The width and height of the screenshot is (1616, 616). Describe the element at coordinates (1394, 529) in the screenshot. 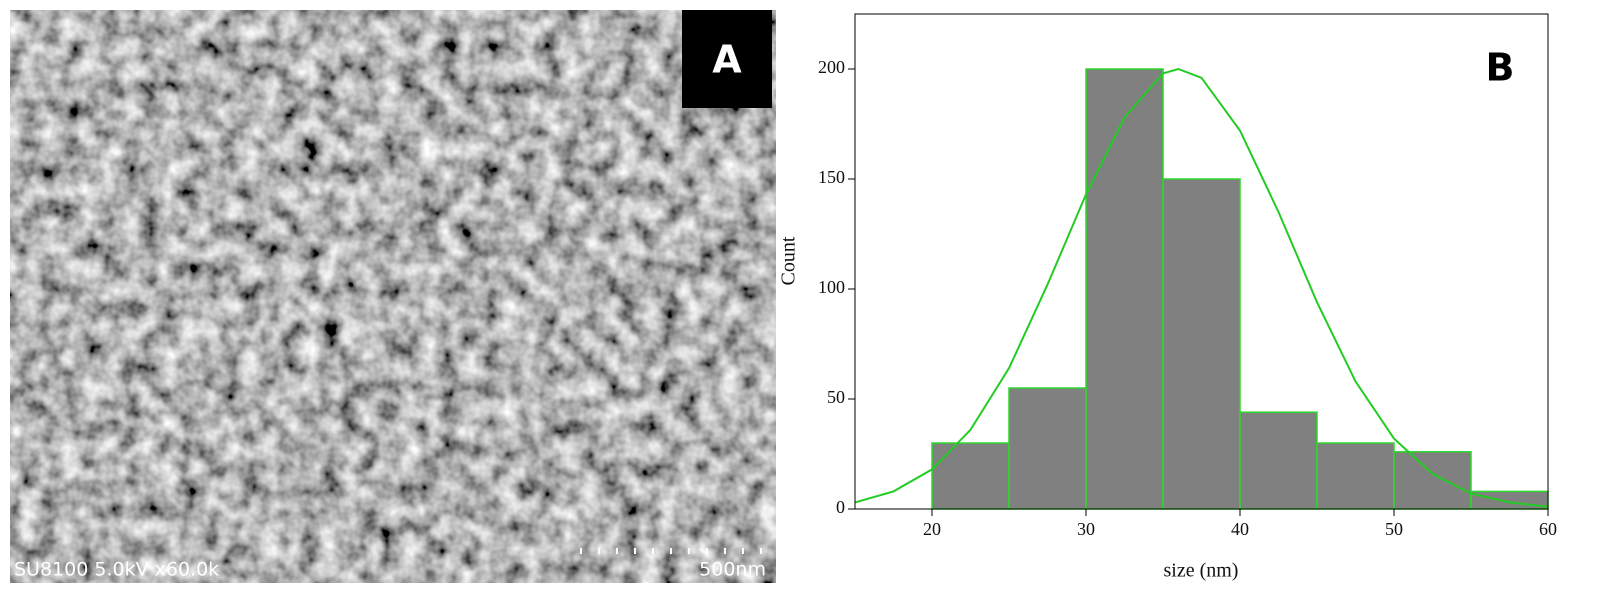

I see `x-tick-label: 50` at that location.